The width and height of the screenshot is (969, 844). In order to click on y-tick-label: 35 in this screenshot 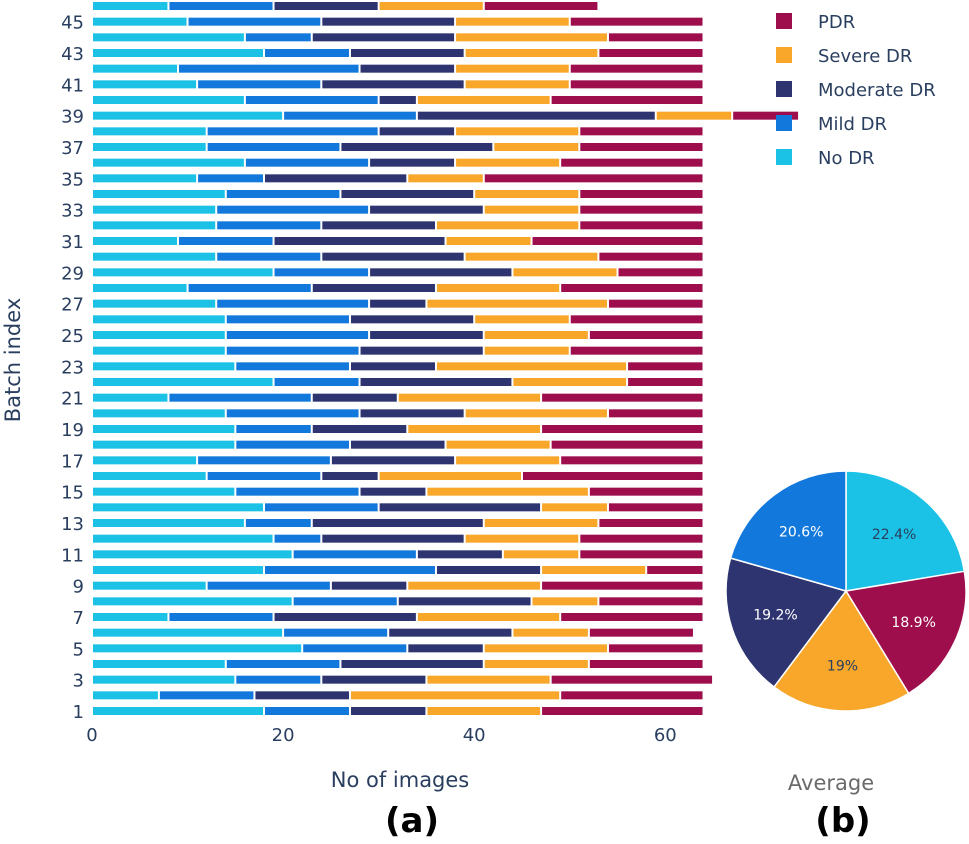, I will do `click(72, 179)`.